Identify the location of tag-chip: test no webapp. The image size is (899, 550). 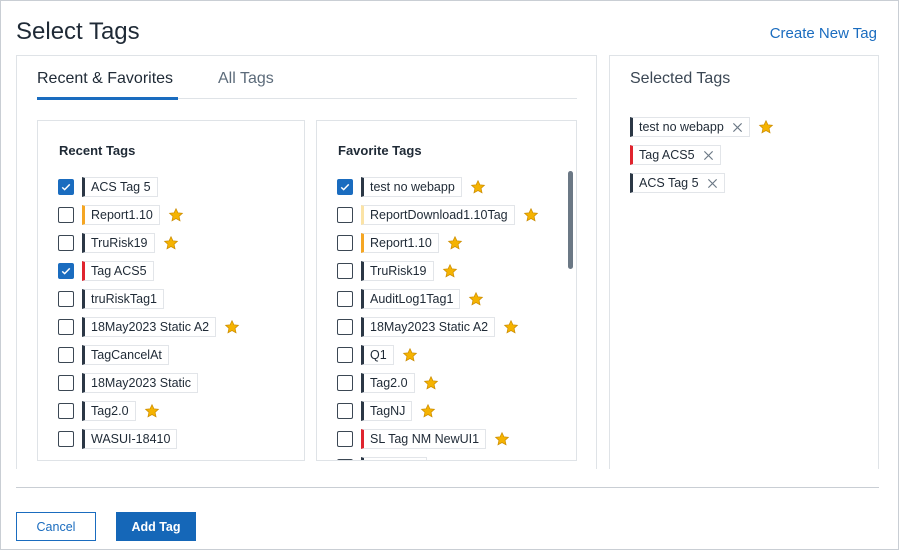
(411, 187).